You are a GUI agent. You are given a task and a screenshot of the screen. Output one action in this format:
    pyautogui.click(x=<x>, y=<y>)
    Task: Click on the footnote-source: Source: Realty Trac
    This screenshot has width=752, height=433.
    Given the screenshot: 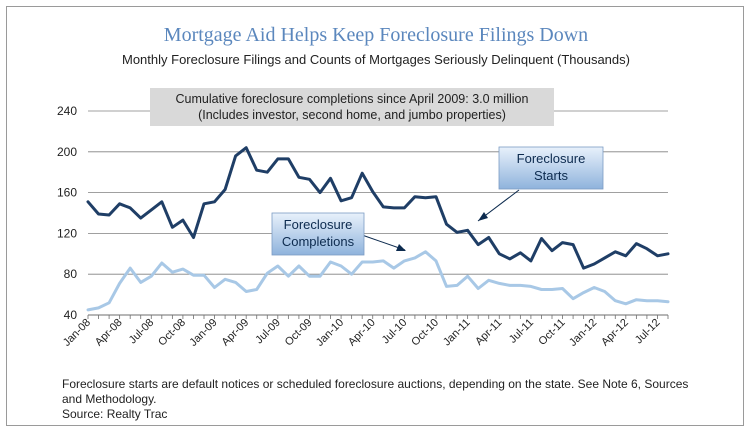 What is the action you would take?
    pyautogui.click(x=115, y=414)
    